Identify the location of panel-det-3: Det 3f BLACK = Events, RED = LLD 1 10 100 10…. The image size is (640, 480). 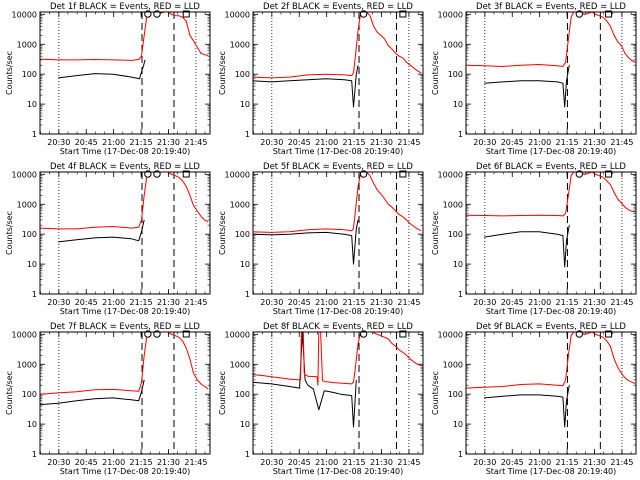
(534, 79).